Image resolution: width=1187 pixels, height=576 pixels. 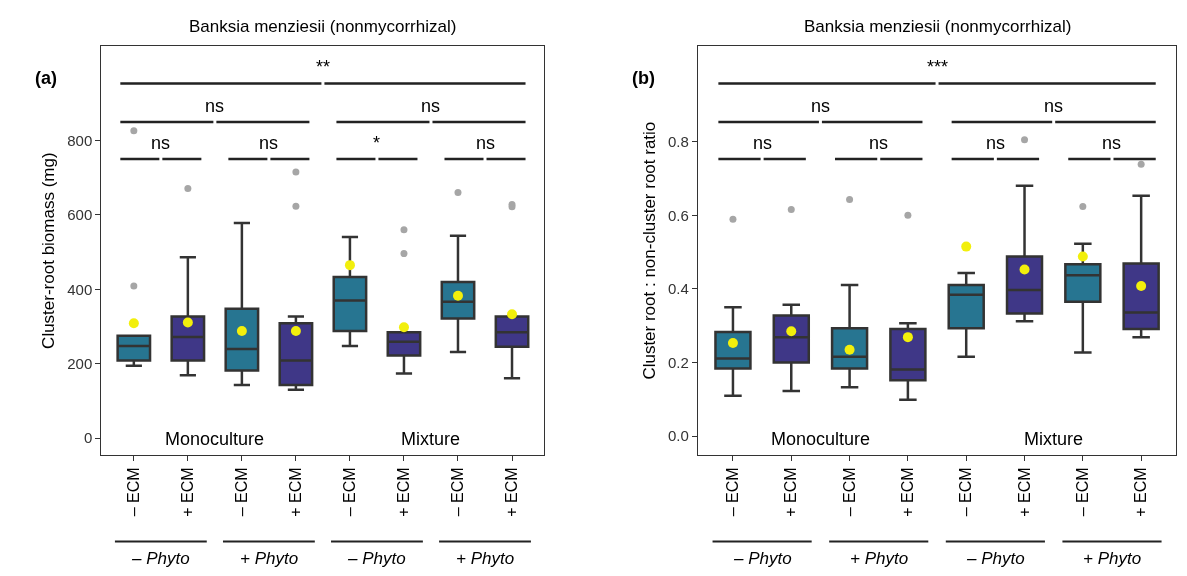 What do you see at coordinates (643, 78) in the screenshot?
I see `text: (b)` at bounding box center [643, 78].